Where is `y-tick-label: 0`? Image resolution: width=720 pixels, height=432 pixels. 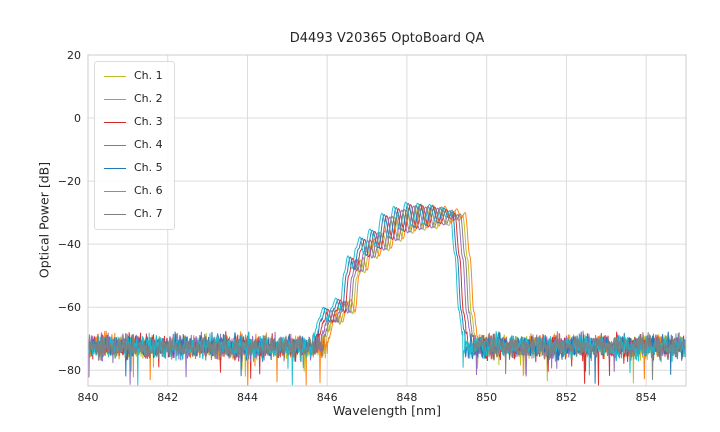
y-tick-label: 0 is located at coordinates (77, 118).